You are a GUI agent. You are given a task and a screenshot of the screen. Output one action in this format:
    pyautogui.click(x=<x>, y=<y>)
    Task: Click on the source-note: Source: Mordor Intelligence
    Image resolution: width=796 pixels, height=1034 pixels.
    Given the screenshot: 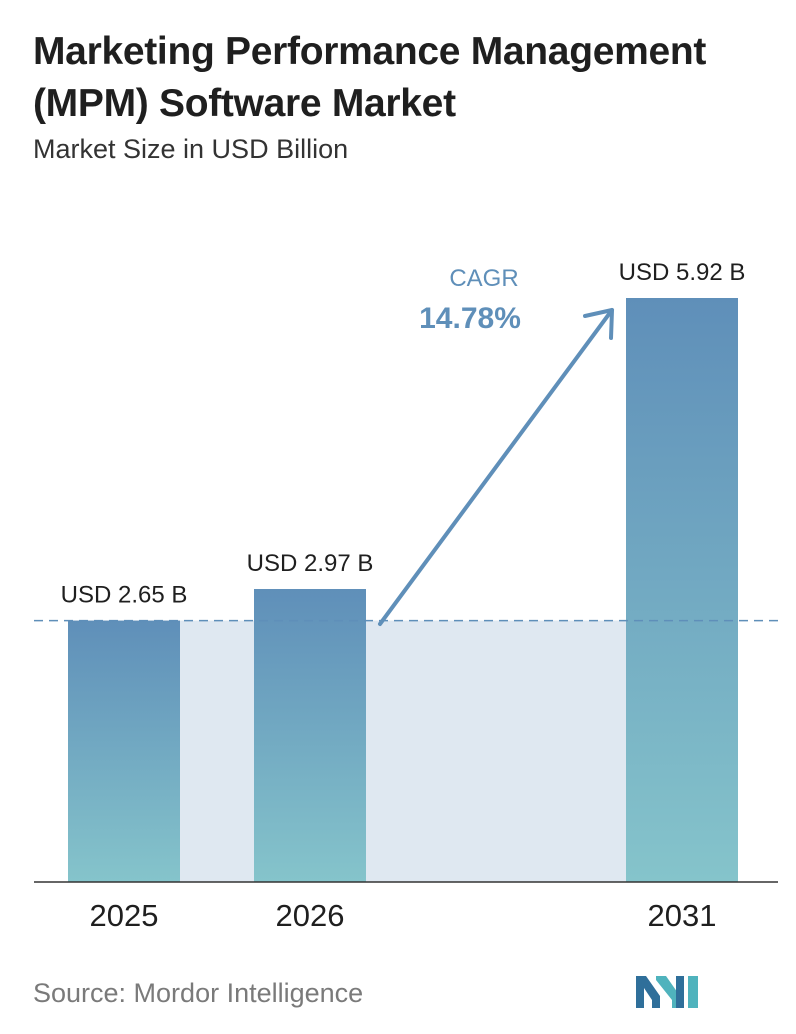 What is the action you would take?
    pyautogui.click(x=198, y=993)
    